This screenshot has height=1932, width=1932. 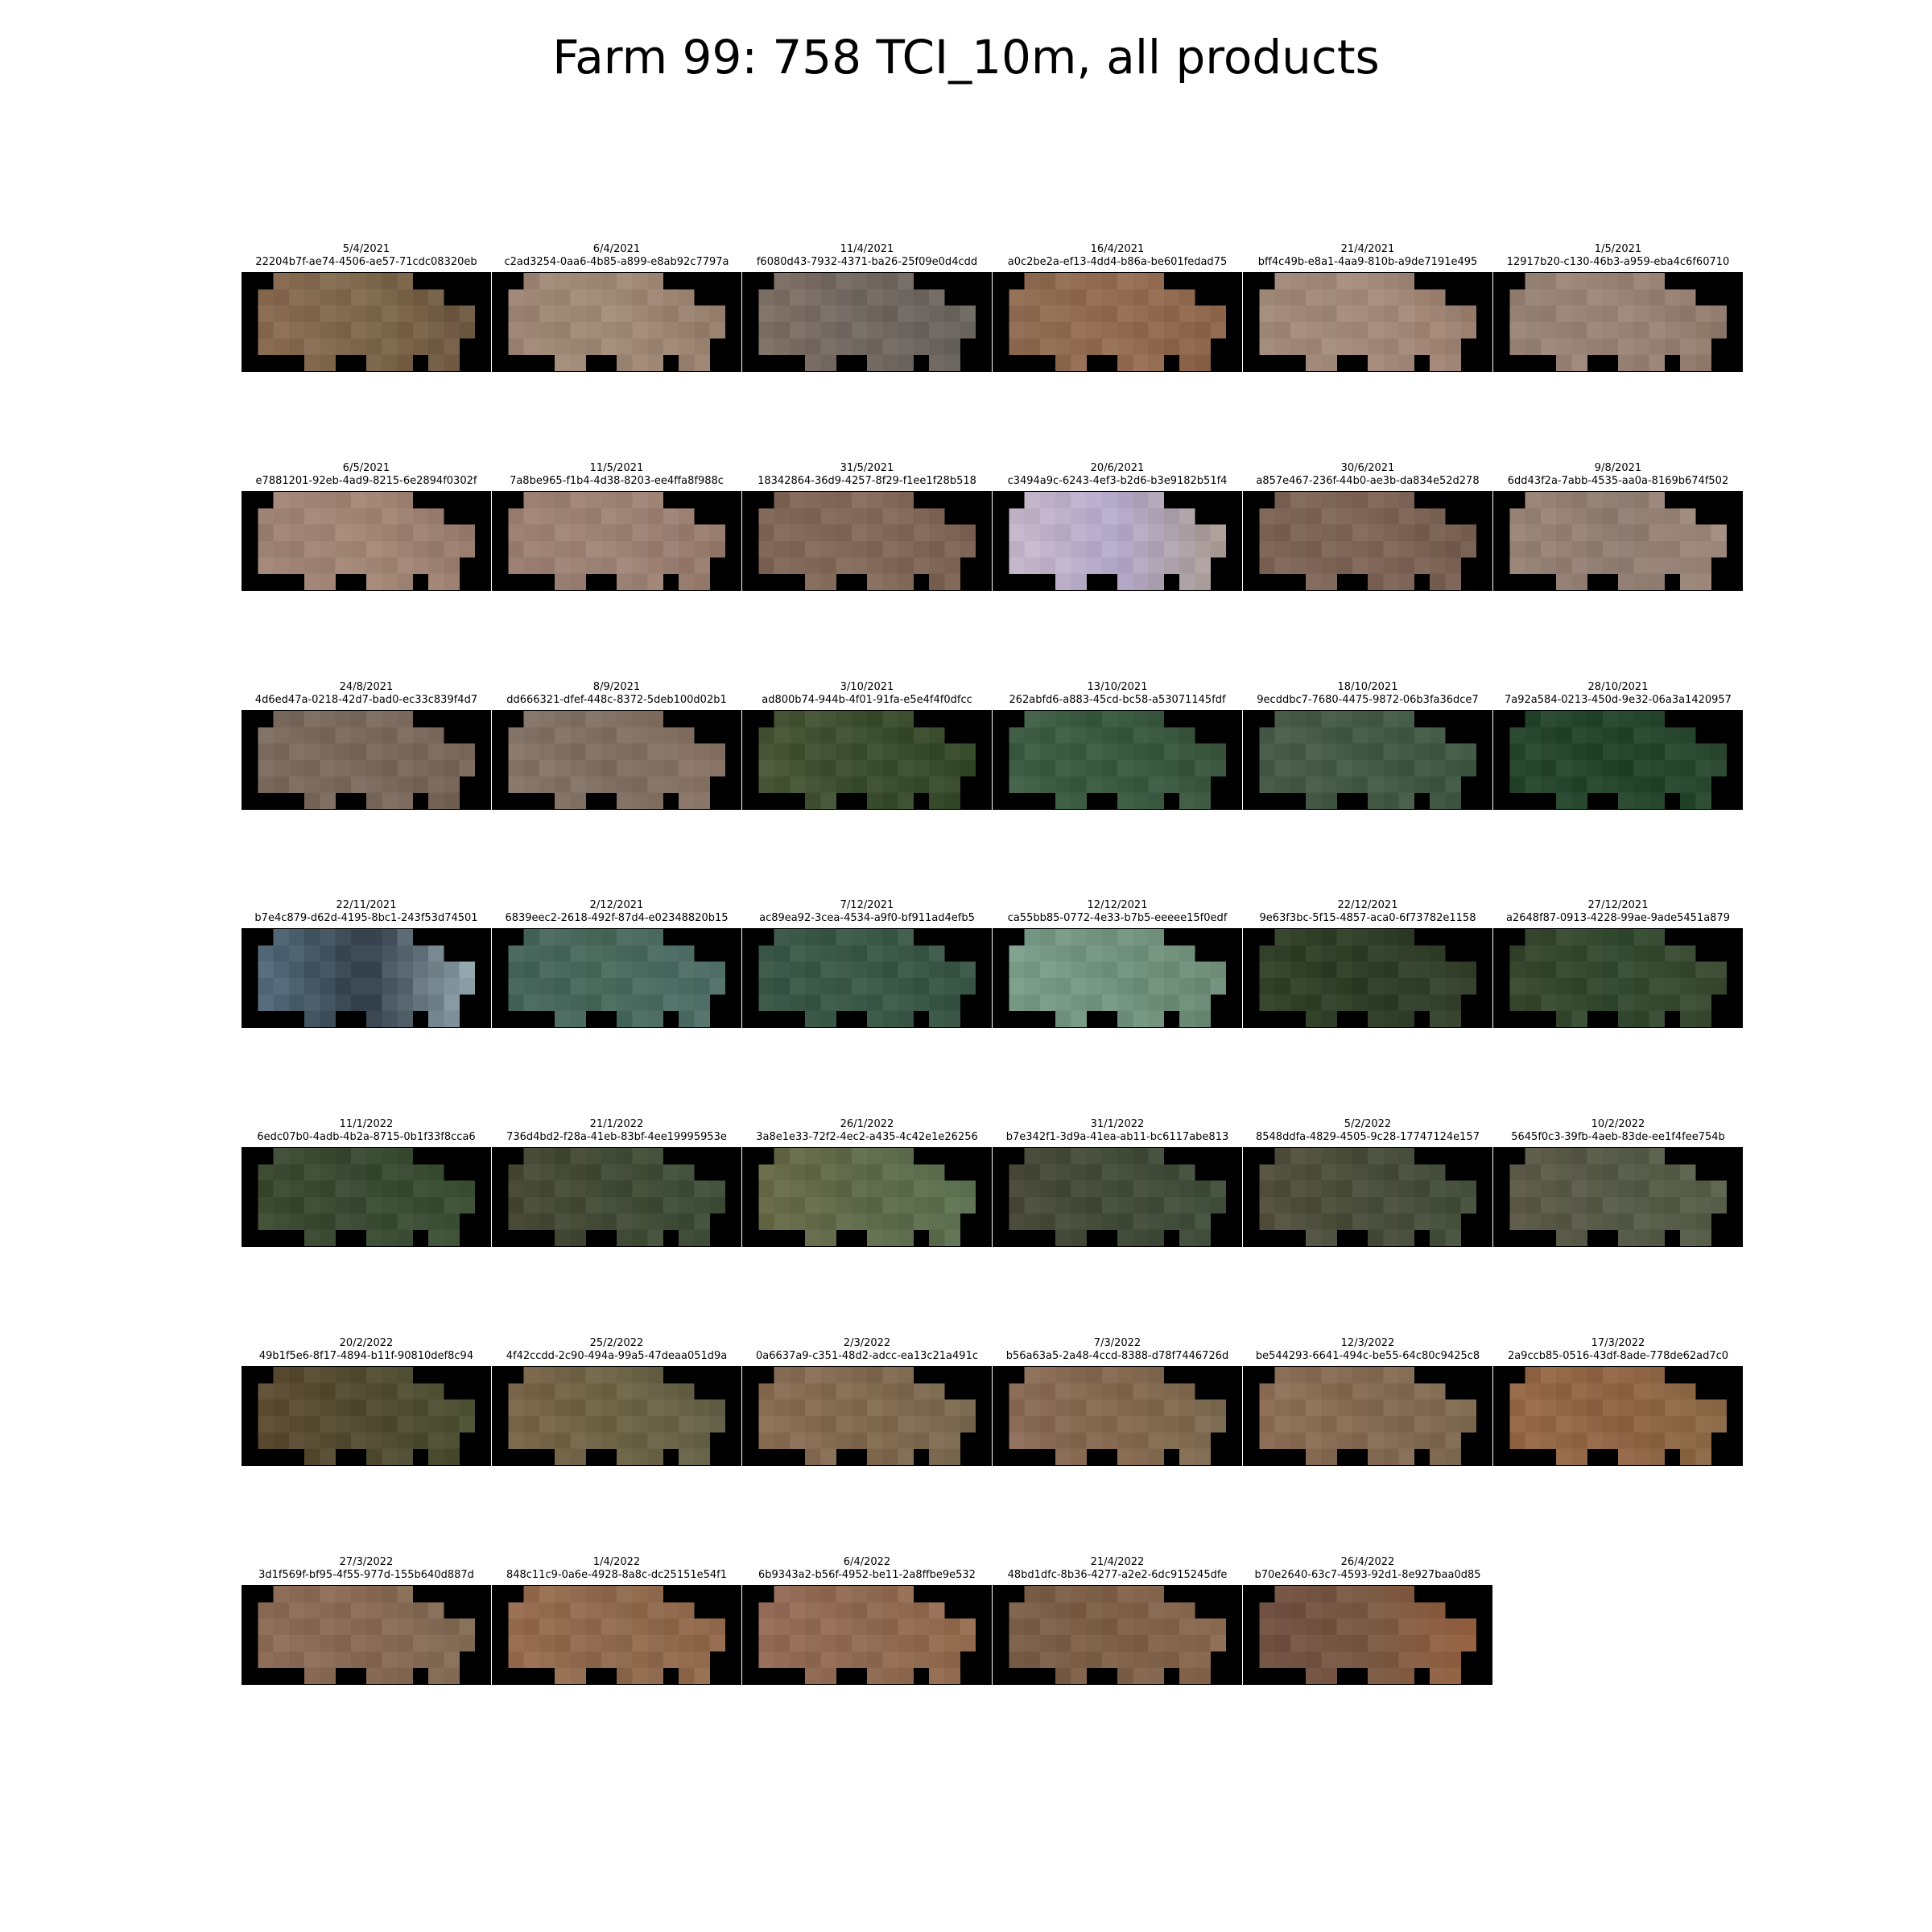 I want to click on tile-date-label: 28/10/2021, so click(x=1618, y=687).